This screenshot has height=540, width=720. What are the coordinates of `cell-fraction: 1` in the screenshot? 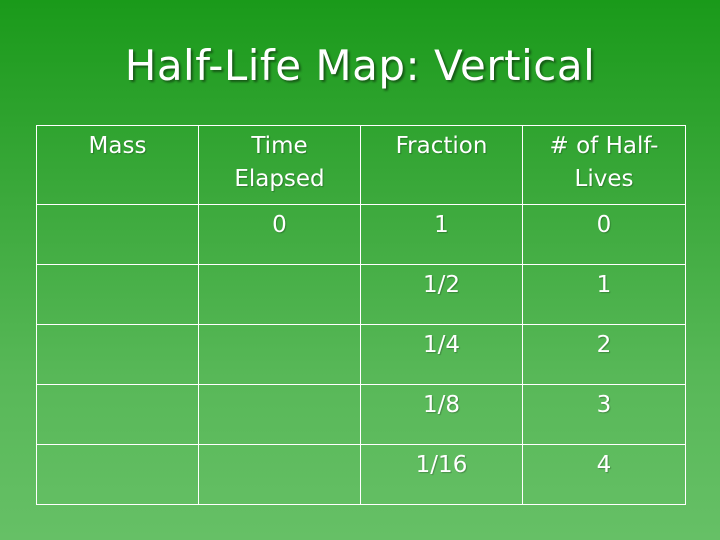 It's located at (441, 234).